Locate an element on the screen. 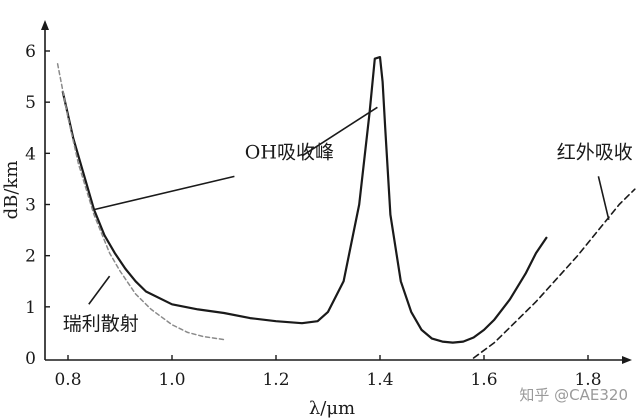 This screenshot has width=640, height=420. y-tick-label: 2 is located at coordinates (30, 257).